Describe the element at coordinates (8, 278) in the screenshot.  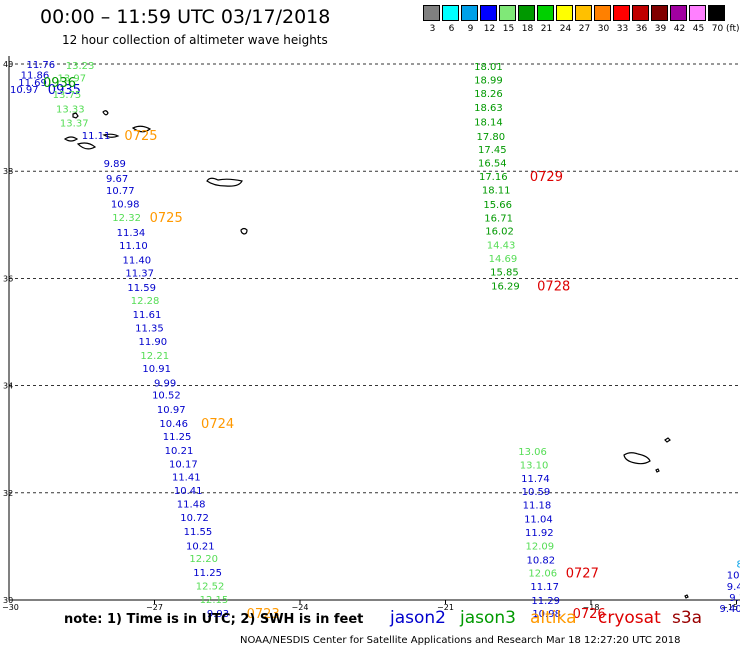
I see `lat-label: 36` at that location.